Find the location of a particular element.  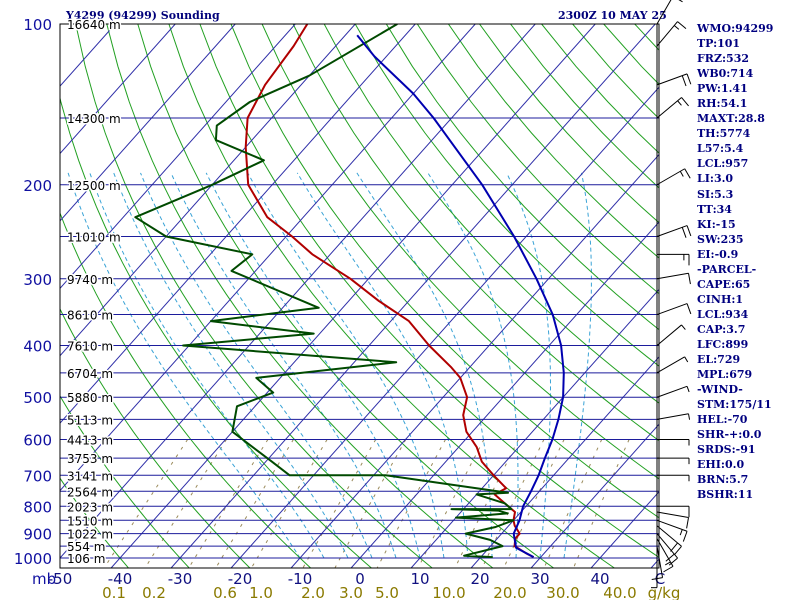

height-label: 5113 m is located at coordinates (90, 420).